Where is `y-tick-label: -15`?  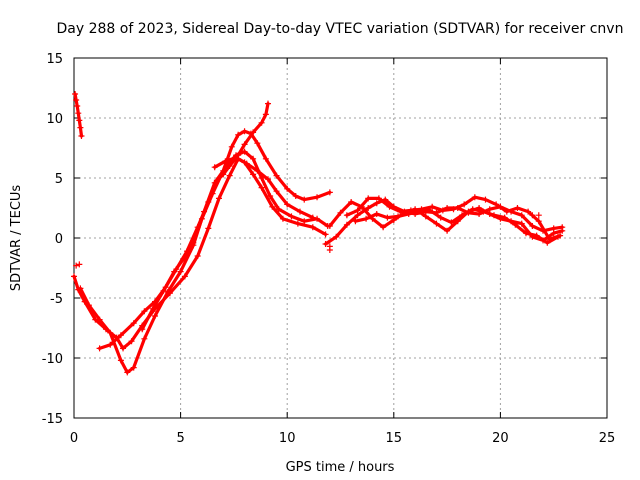
y-tick-label: -15 is located at coordinates (52, 419).